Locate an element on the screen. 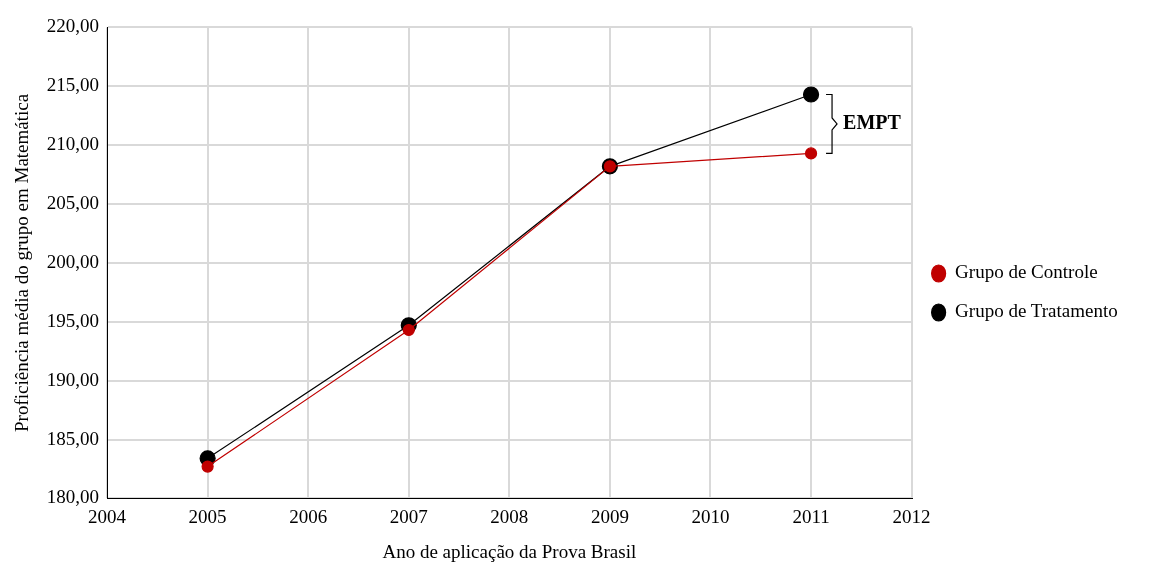 The width and height of the screenshot is (1159, 578). x-tick-label: 2012 is located at coordinates (911, 516).